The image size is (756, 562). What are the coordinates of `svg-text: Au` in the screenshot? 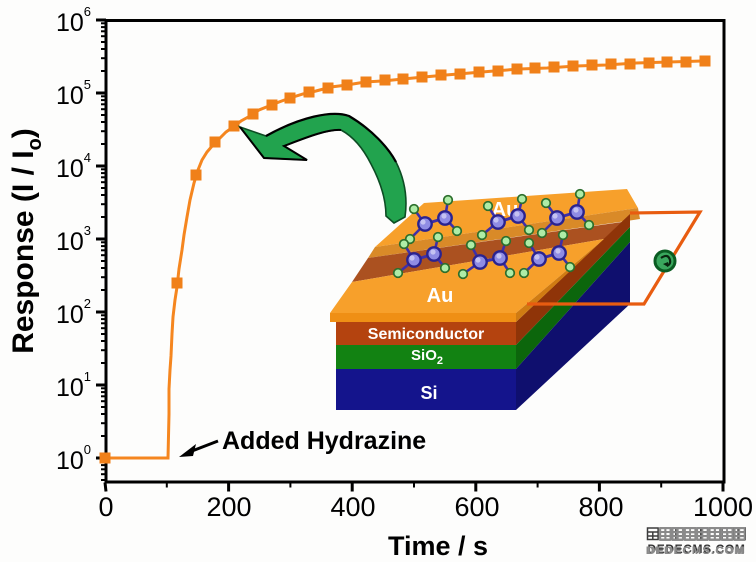 It's located at (440, 296).